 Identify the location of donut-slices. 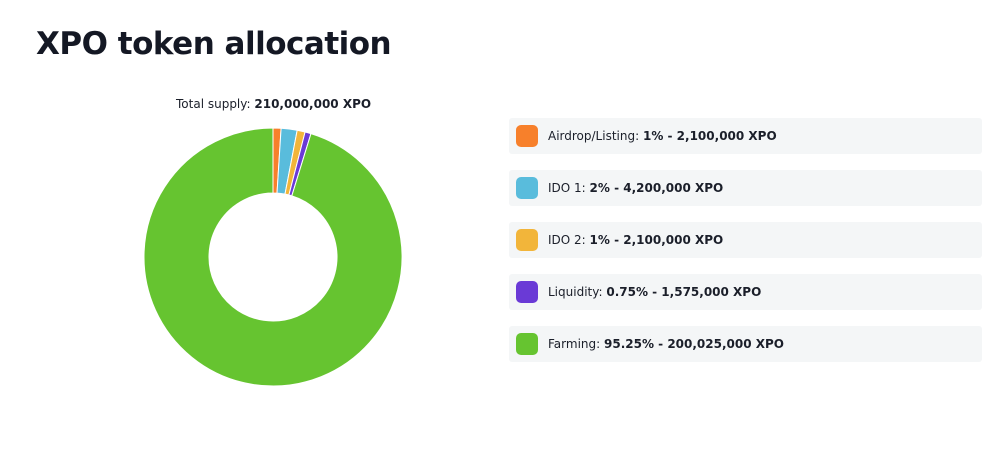
(273, 257).